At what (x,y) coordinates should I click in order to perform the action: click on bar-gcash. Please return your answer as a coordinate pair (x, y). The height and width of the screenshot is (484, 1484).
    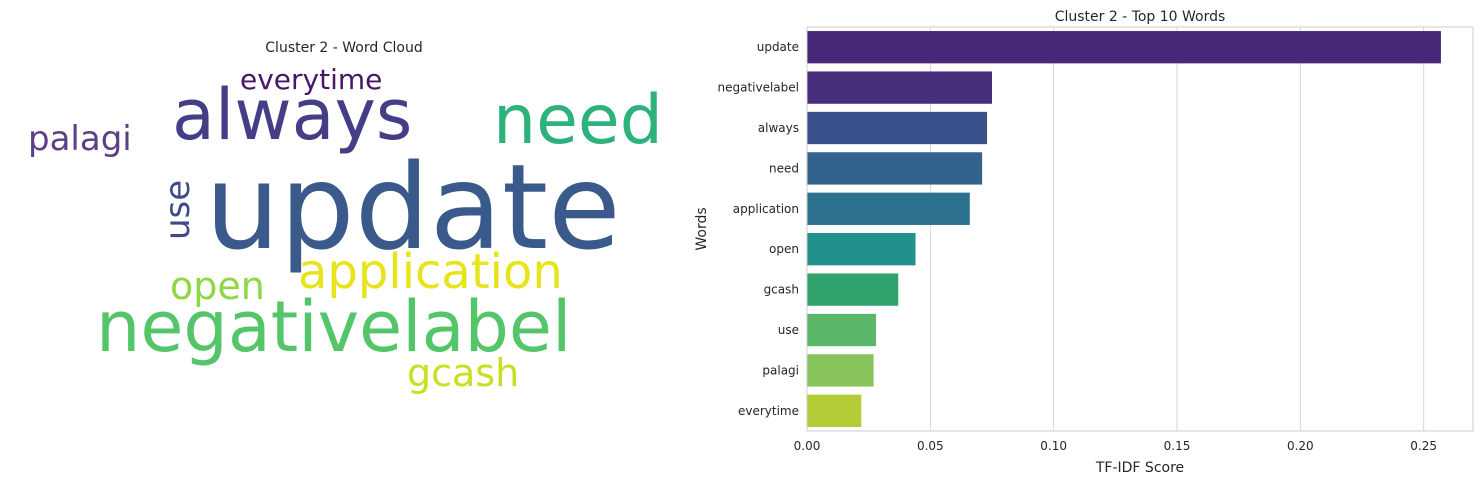
    Looking at the image, I should click on (853, 289).